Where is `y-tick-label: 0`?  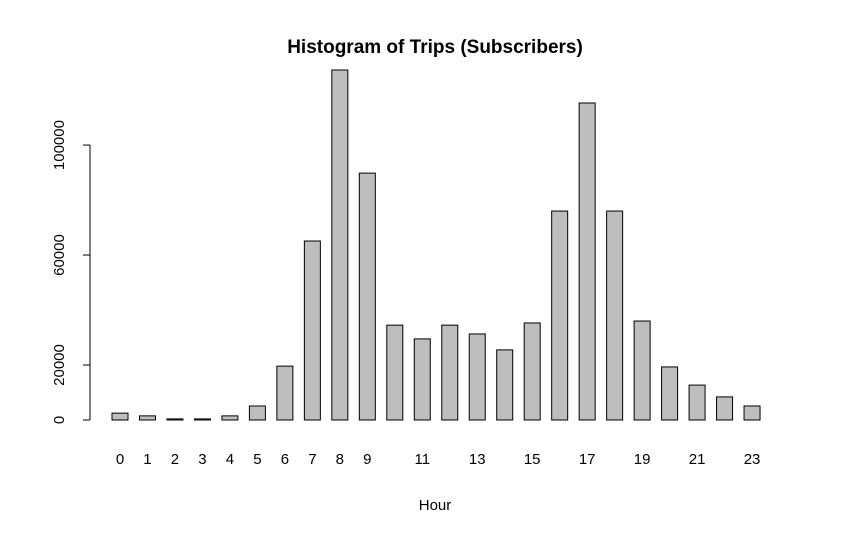
y-tick-label: 0 is located at coordinates (59, 420).